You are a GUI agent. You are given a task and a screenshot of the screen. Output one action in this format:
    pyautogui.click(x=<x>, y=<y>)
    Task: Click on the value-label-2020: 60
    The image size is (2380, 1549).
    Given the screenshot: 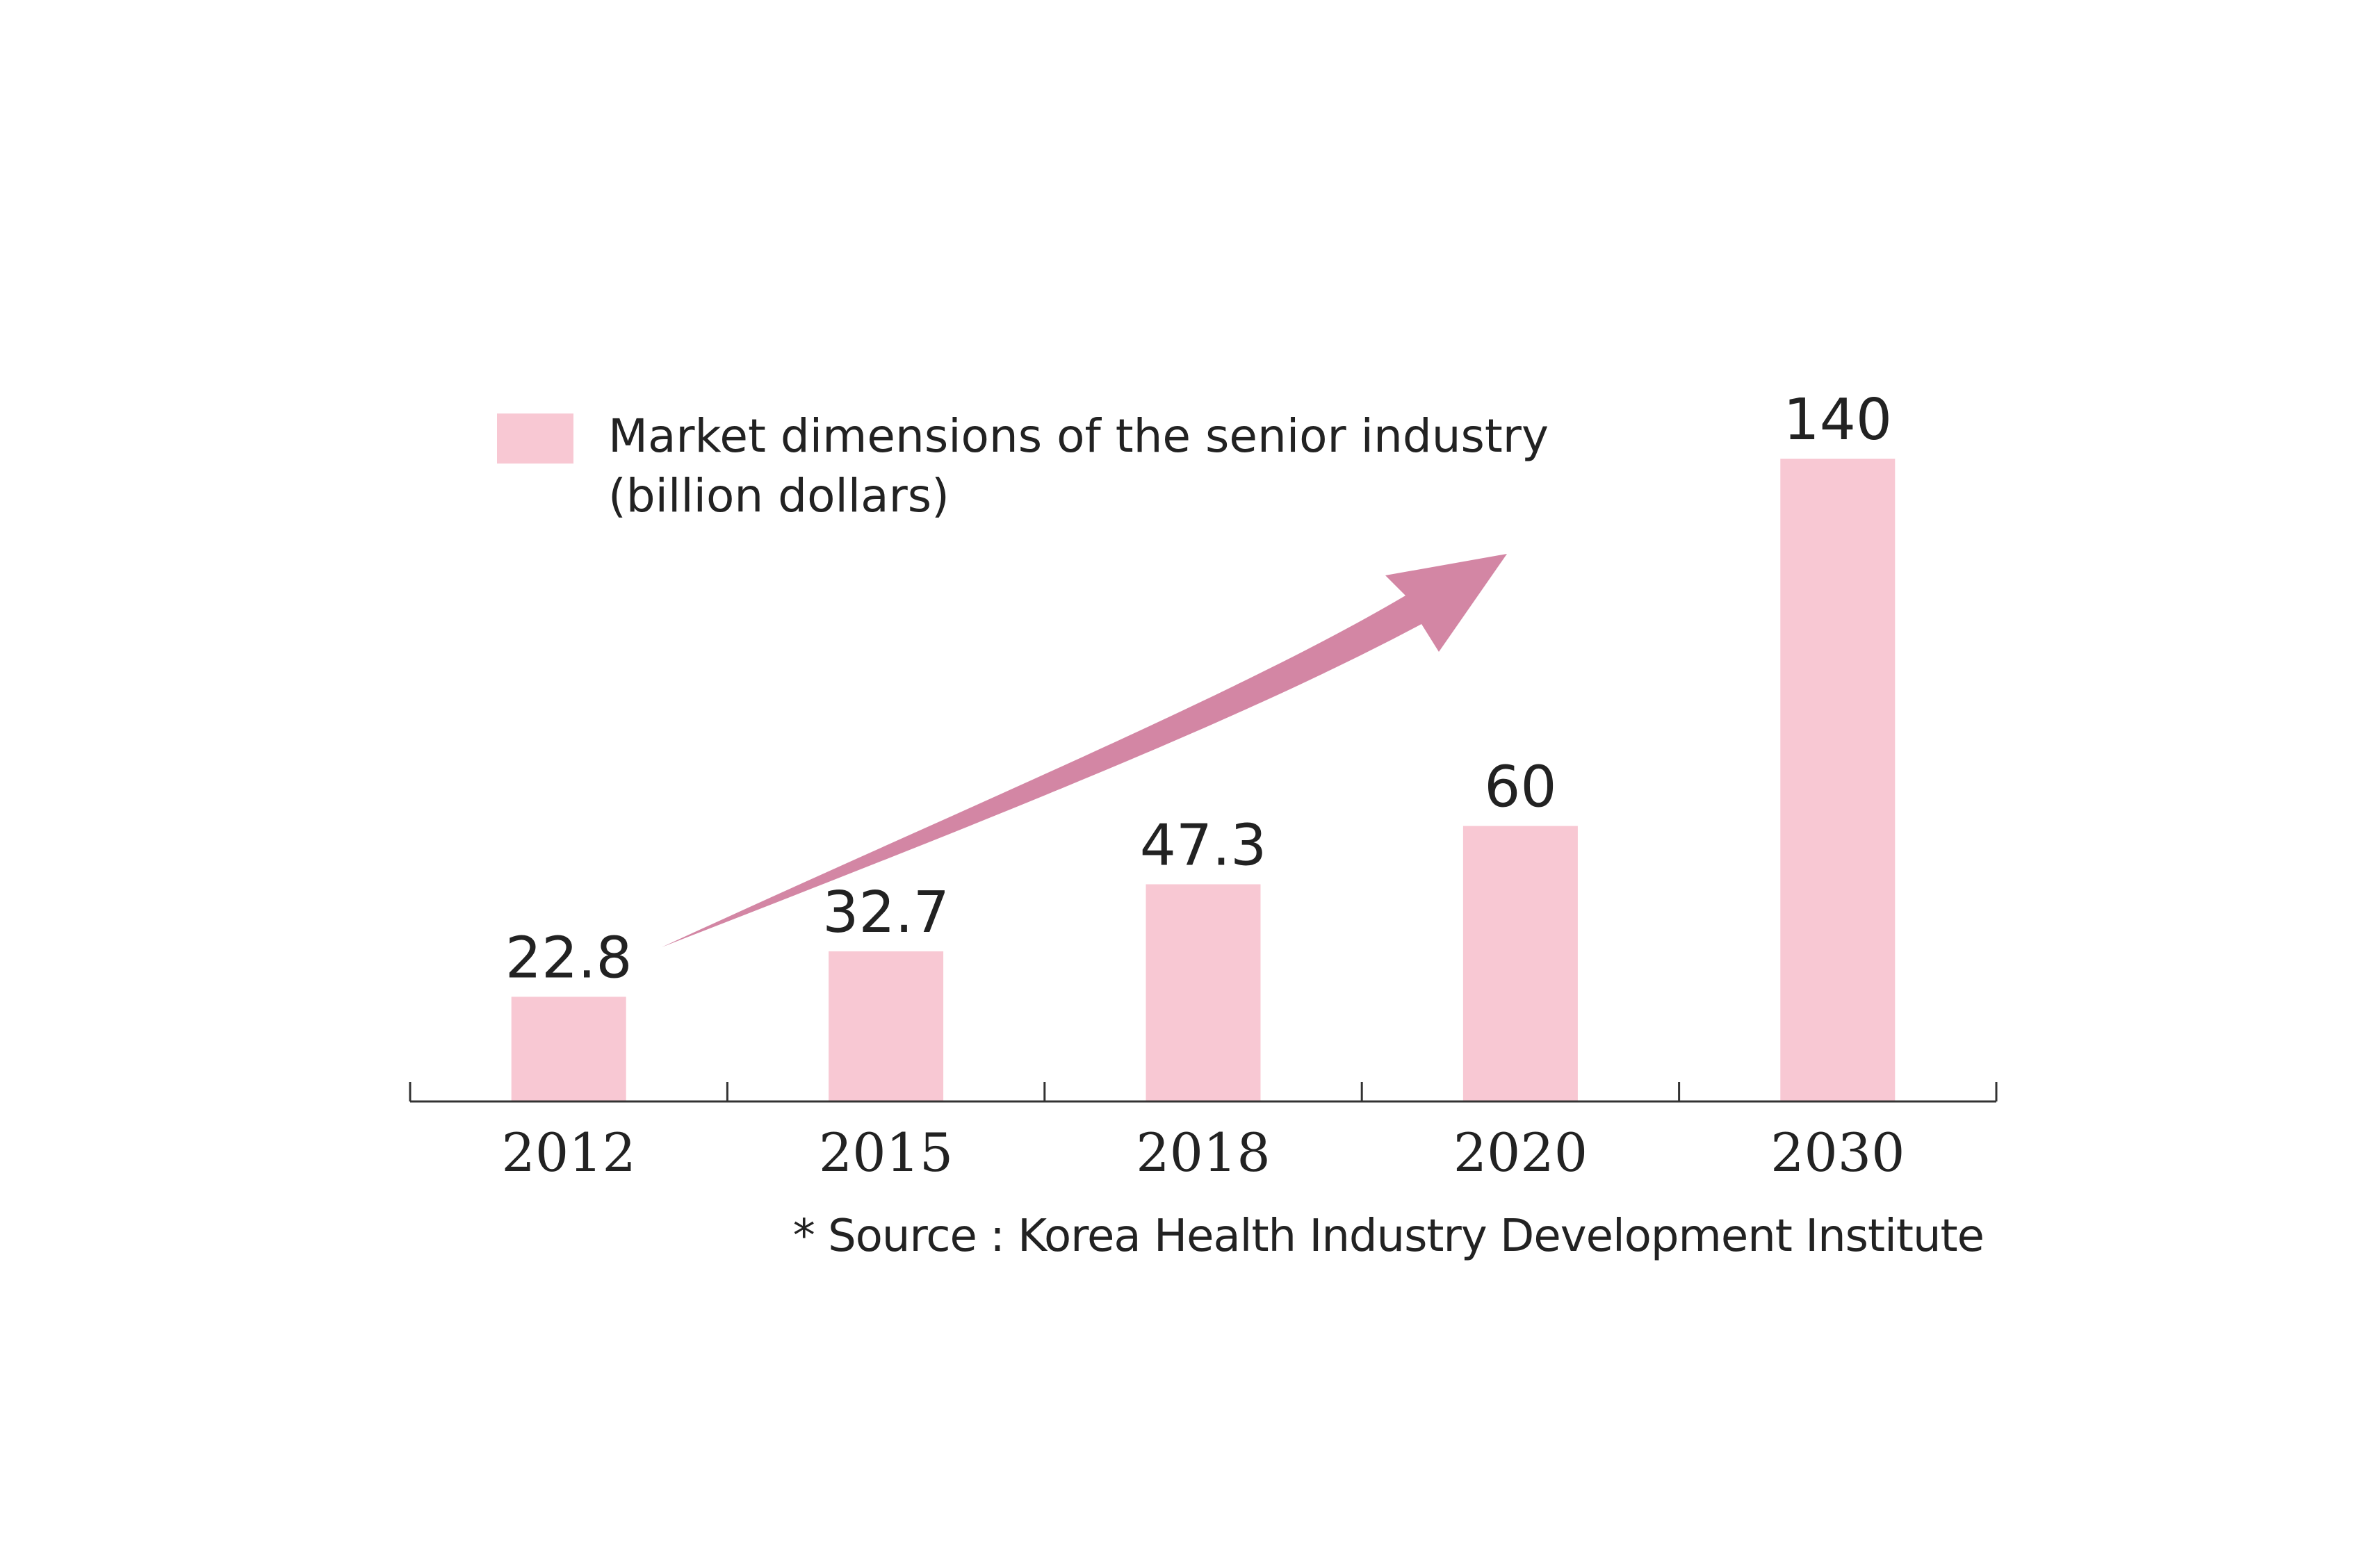 What is the action you would take?
    pyautogui.click(x=1520, y=788)
    